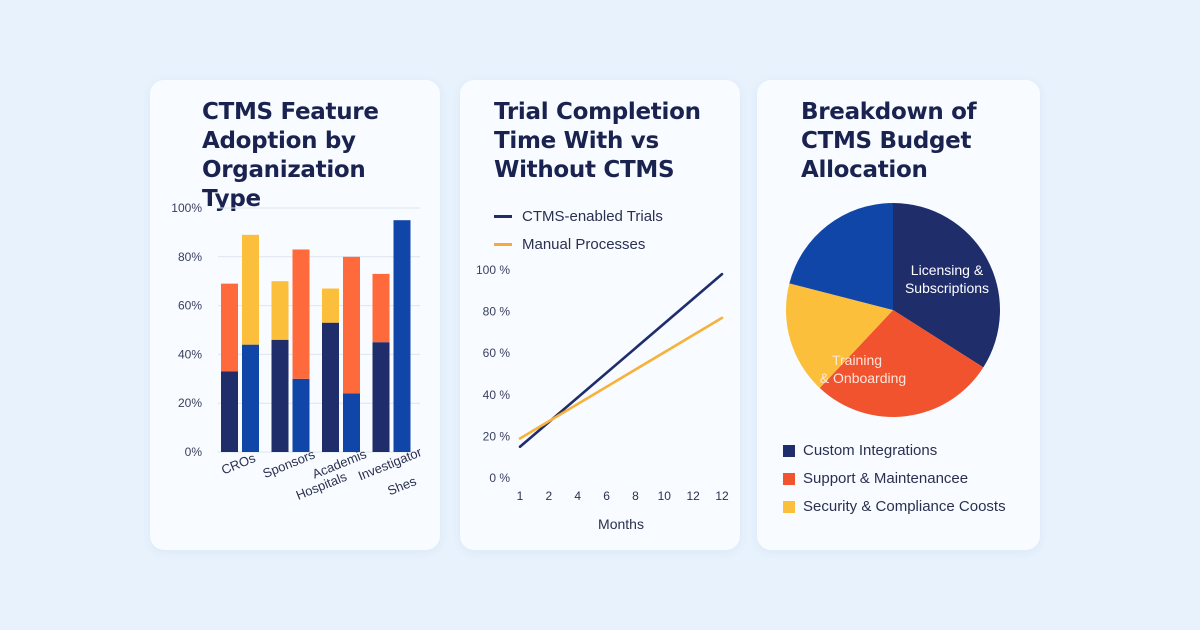  Describe the element at coordinates (520, 496) in the screenshot. I see `x-tick-label: 1` at that location.